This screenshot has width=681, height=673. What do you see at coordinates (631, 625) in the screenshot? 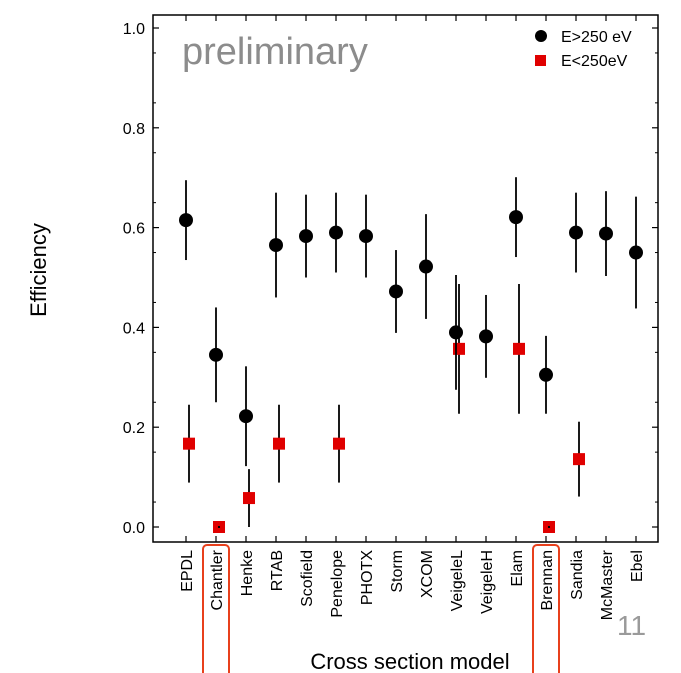
I see `slide-number: 11` at bounding box center [631, 625].